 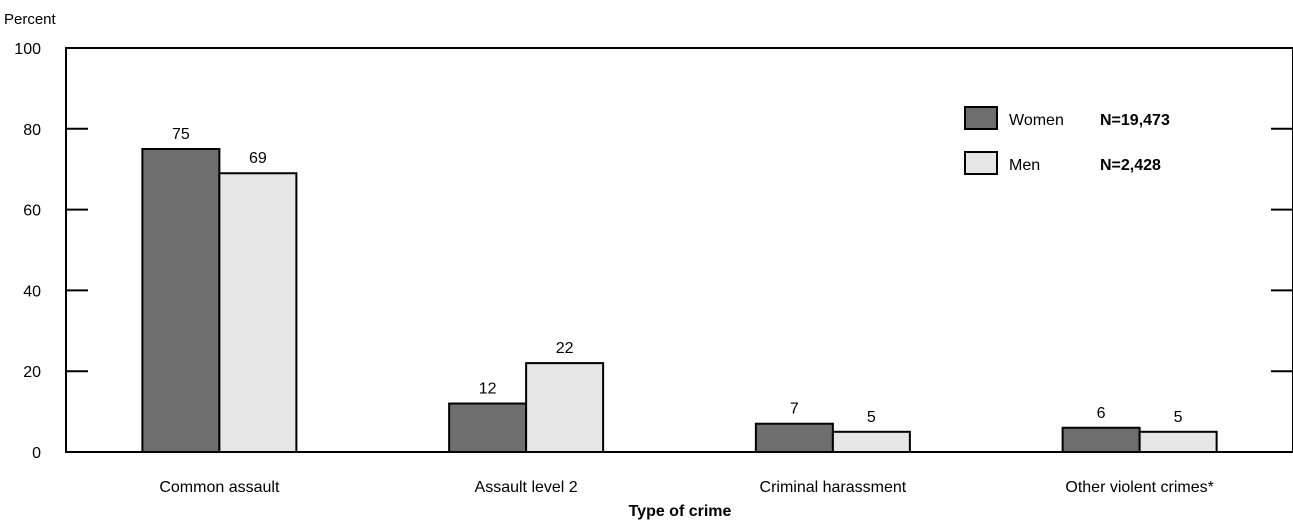 I want to click on category-label: Criminal harassment, so click(x=833, y=487).